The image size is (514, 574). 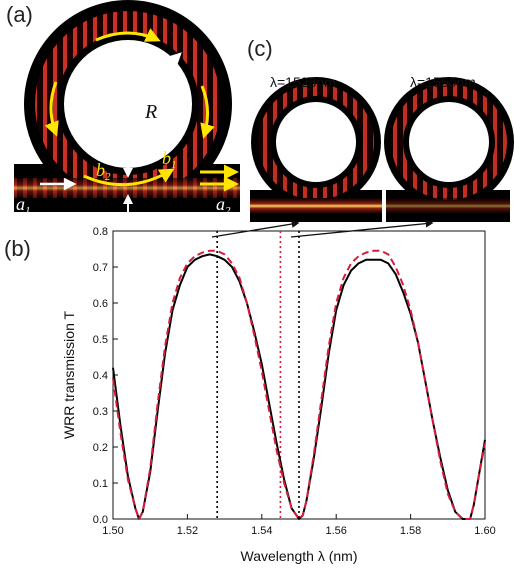 What do you see at coordinates (150, 112) in the screenshot?
I see `panel-a-radius-label: R` at bounding box center [150, 112].